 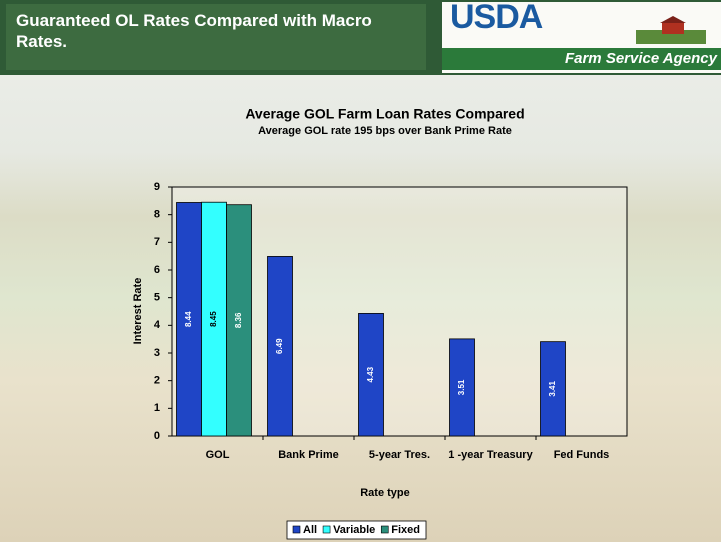 What do you see at coordinates (157, 325) in the screenshot?
I see `y-tick-label: 4` at bounding box center [157, 325].